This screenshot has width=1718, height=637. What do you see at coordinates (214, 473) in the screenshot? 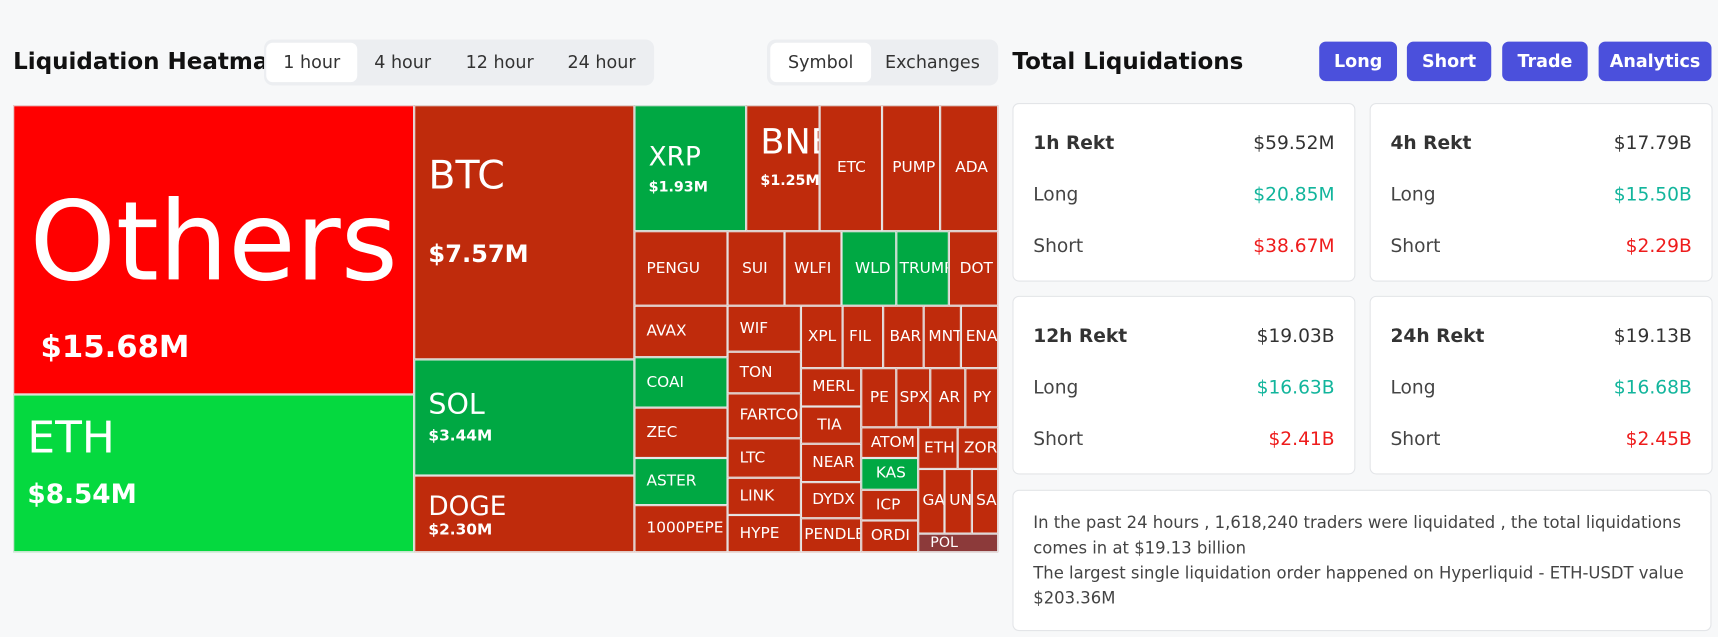
I see `heatmap-tile: ETH $8.54M` at bounding box center [214, 473].